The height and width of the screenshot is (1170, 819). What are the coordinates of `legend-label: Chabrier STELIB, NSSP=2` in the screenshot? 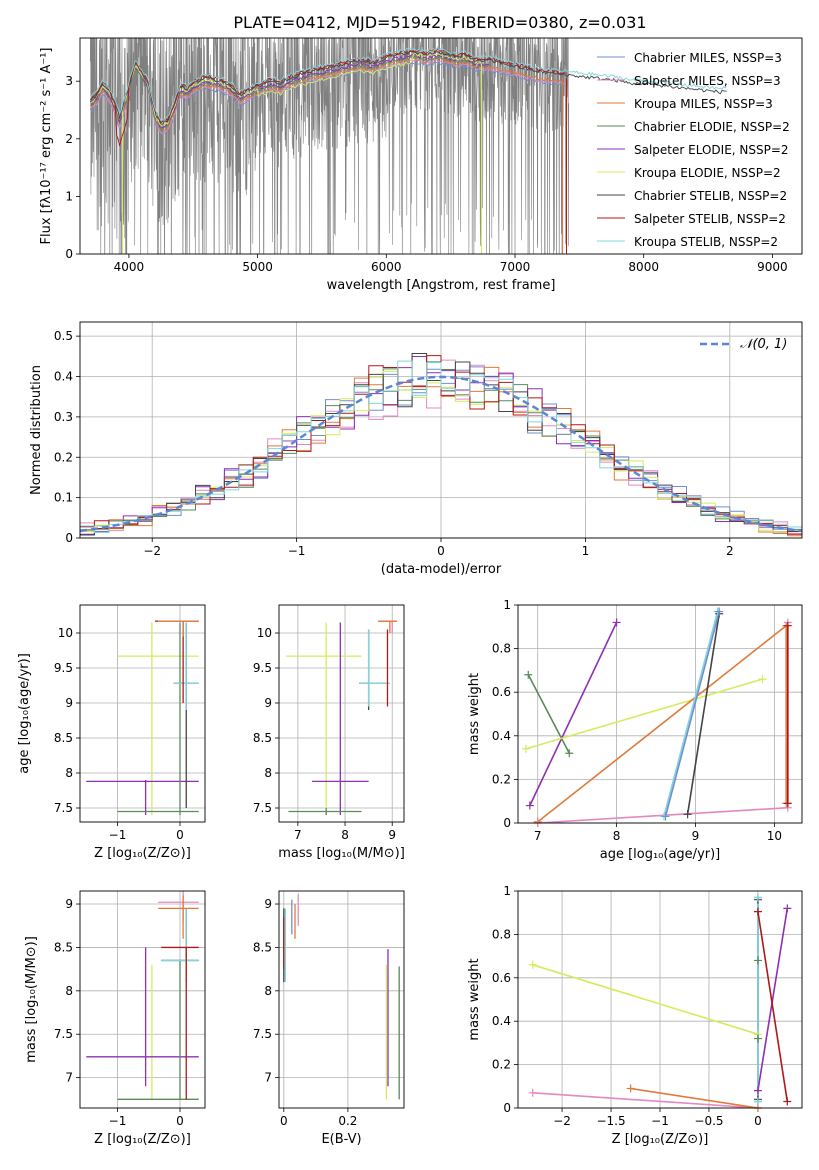 It's located at (710, 196).